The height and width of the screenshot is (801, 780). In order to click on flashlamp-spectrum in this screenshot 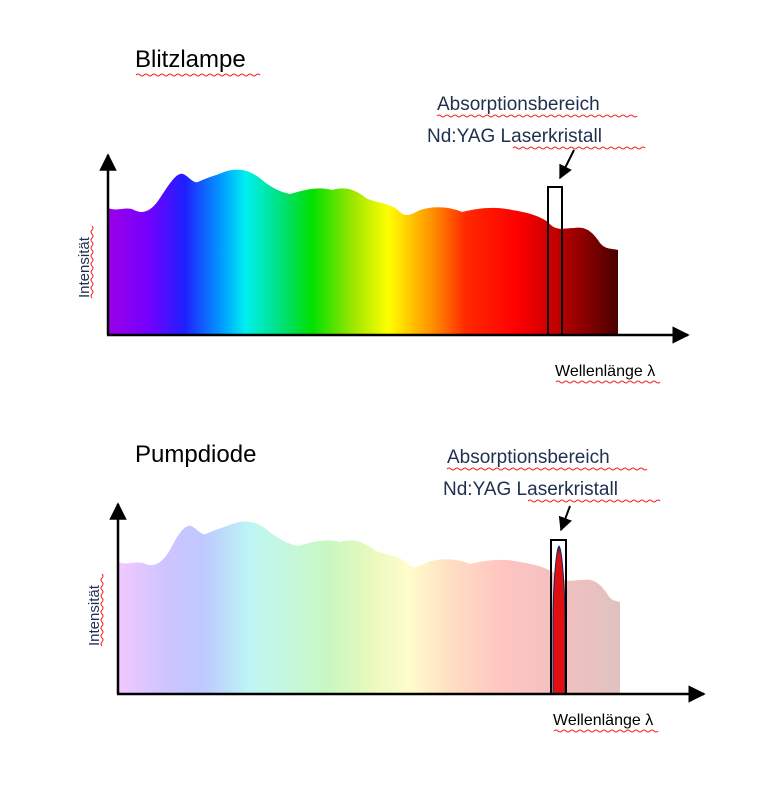, I will do `click(363, 252)`.